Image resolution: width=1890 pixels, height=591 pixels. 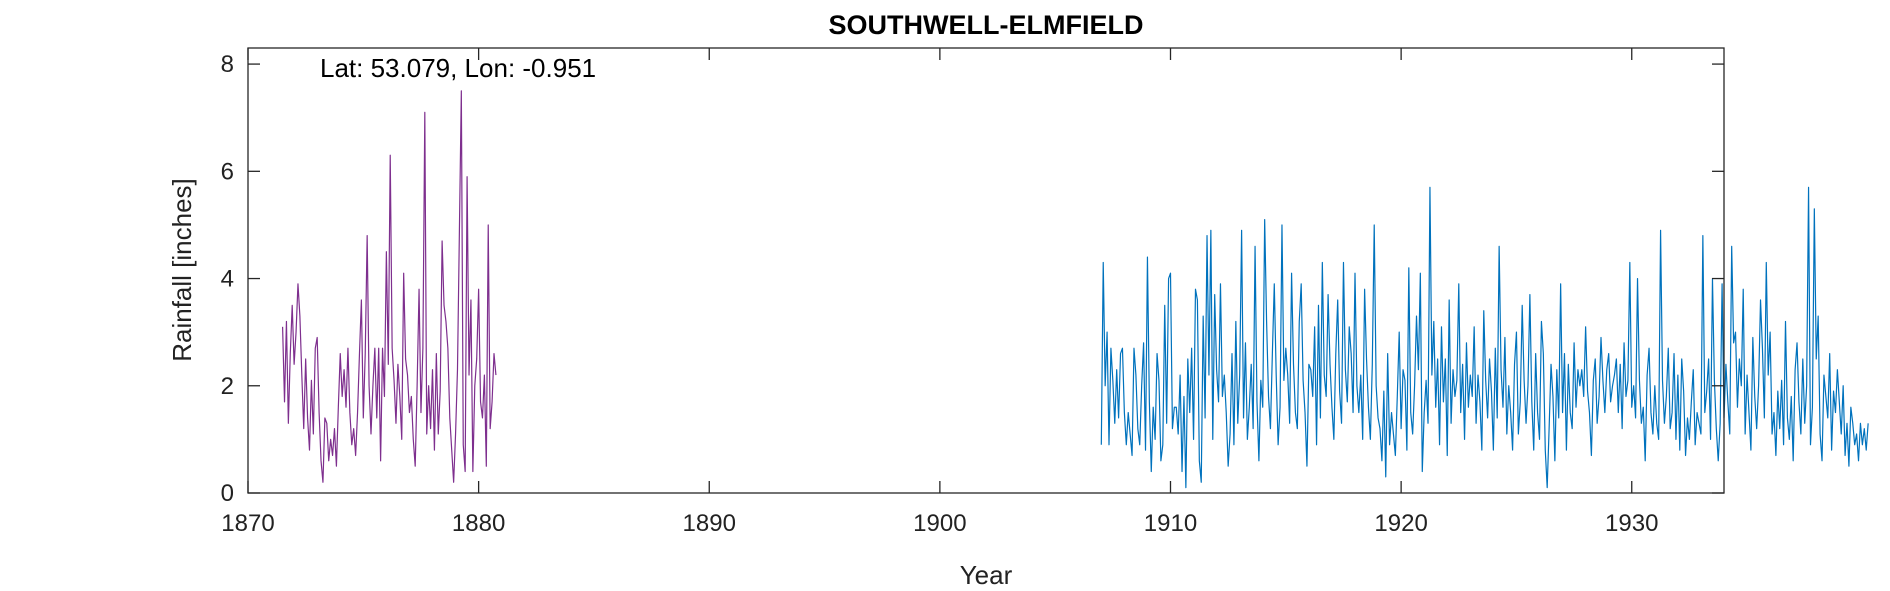 What do you see at coordinates (1400, 523) in the screenshot?
I see `x-tick-label: 1920` at bounding box center [1400, 523].